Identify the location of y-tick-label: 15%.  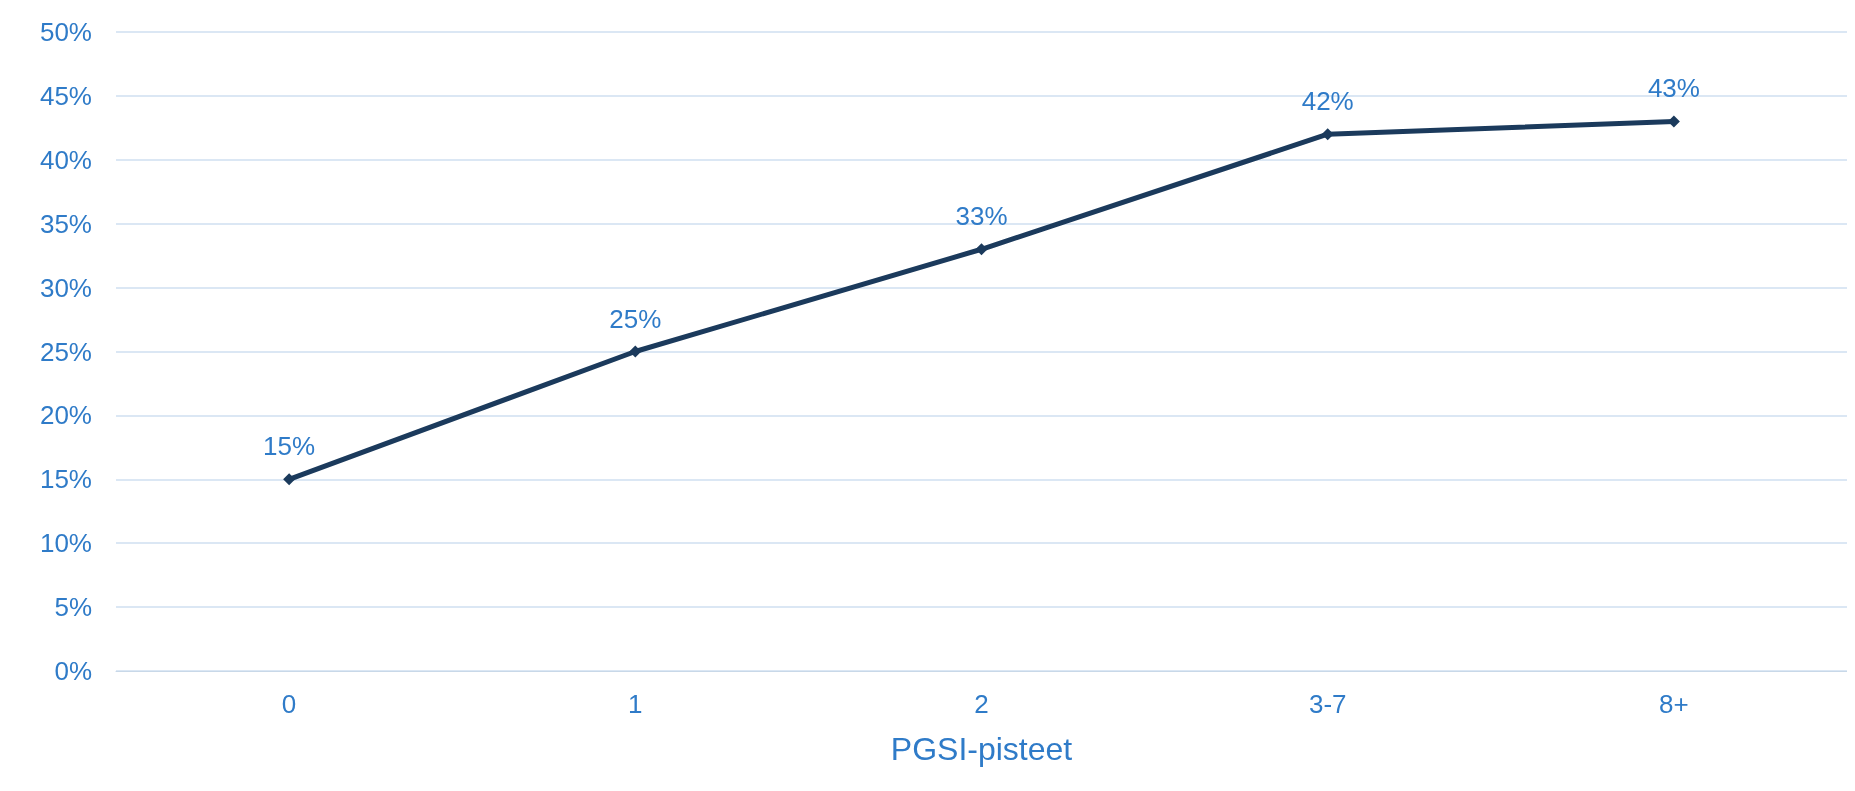
(65, 479).